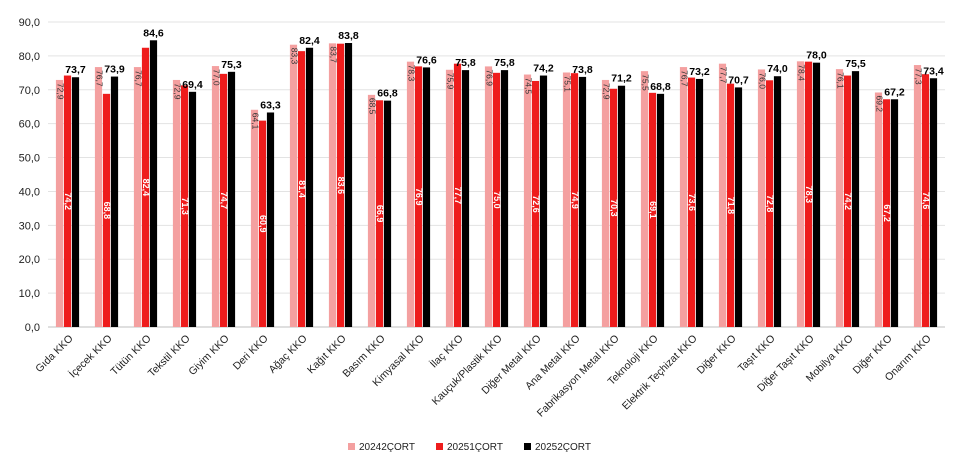  I want to click on data-label: 68,5, so click(372, 106).